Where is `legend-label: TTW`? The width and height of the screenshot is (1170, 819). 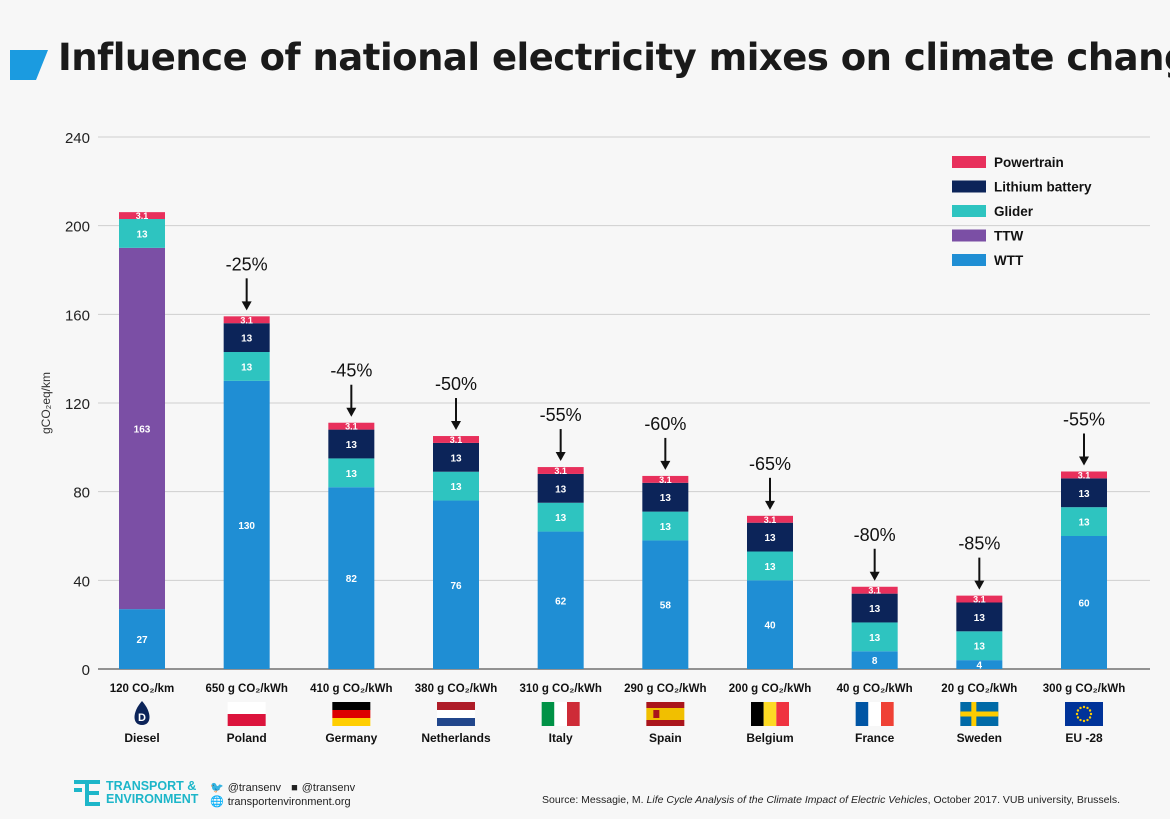 legend-label: TTW is located at coordinates (1008, 236).